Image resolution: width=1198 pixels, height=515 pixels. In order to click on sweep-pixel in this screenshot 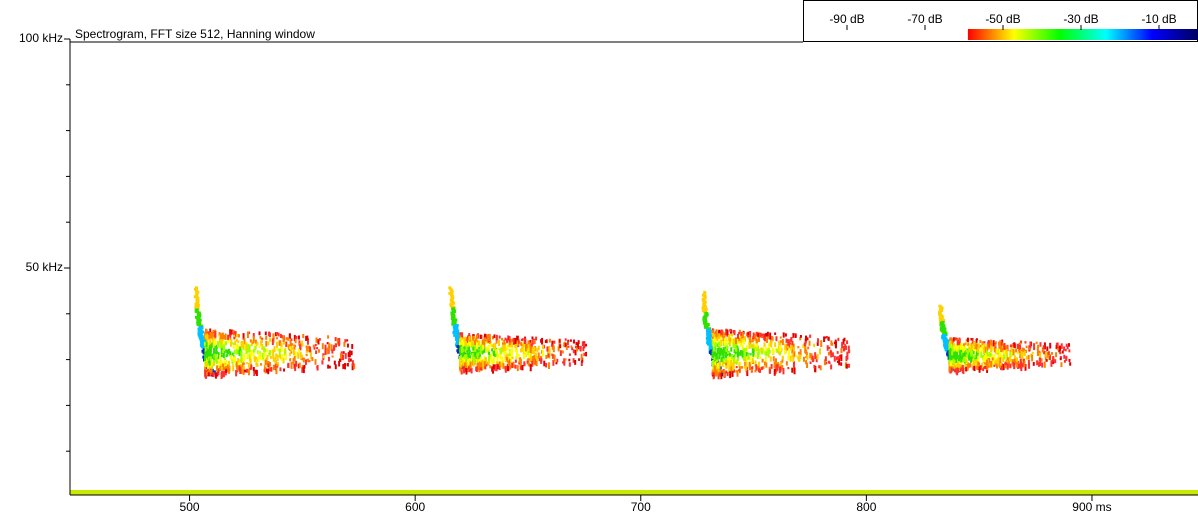, I will do `click(706, 309)`.